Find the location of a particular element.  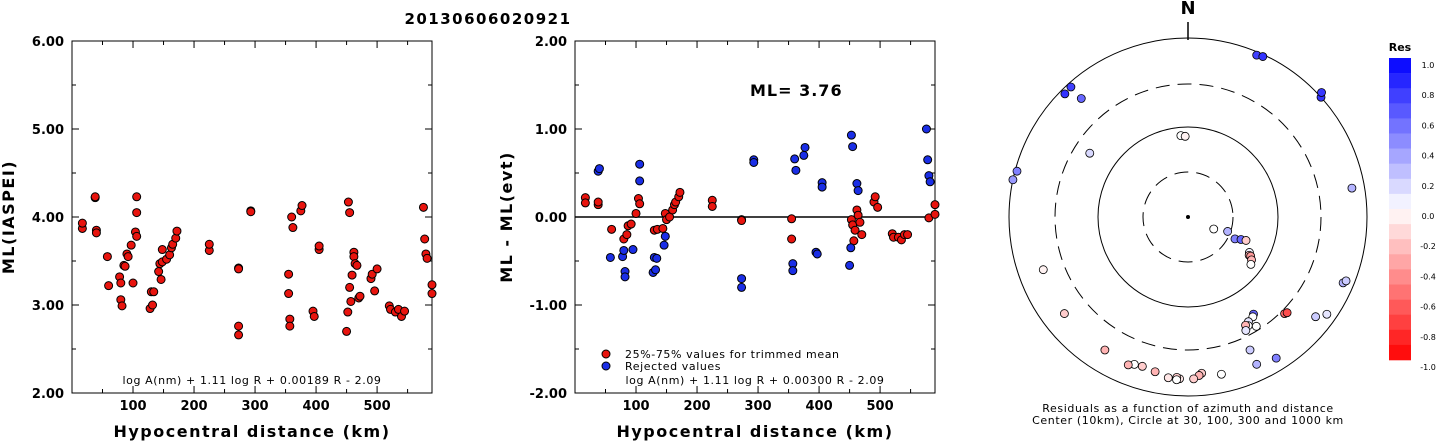

y-tick-label: 6.00 is located at coordinates (48, 42).